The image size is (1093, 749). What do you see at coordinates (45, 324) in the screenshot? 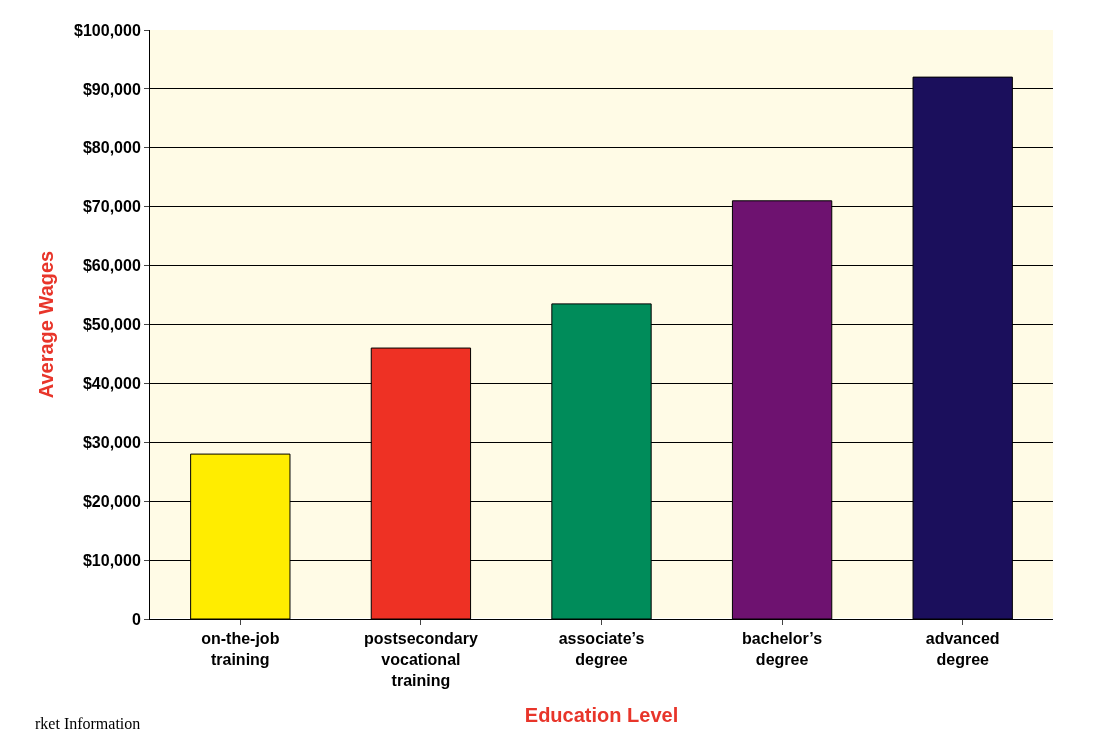
I see `y-axis-title: Average Wages` at bounding box center [45, 324].